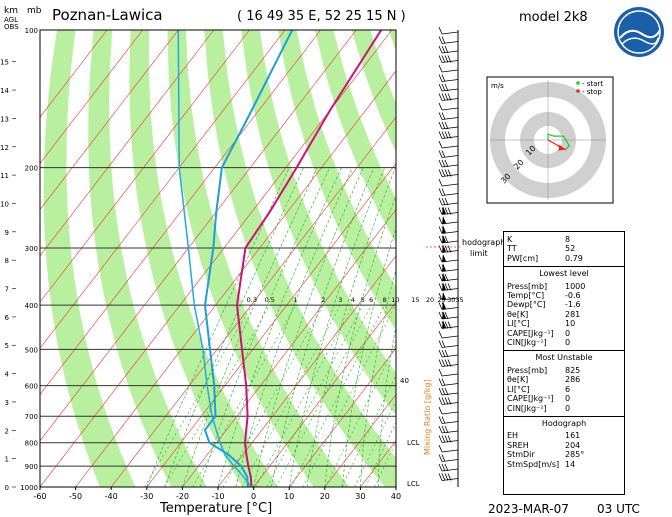  Describe the element at coordinates (7, 346) in the screenshot. I see `km-tick-label: 5` at that location.